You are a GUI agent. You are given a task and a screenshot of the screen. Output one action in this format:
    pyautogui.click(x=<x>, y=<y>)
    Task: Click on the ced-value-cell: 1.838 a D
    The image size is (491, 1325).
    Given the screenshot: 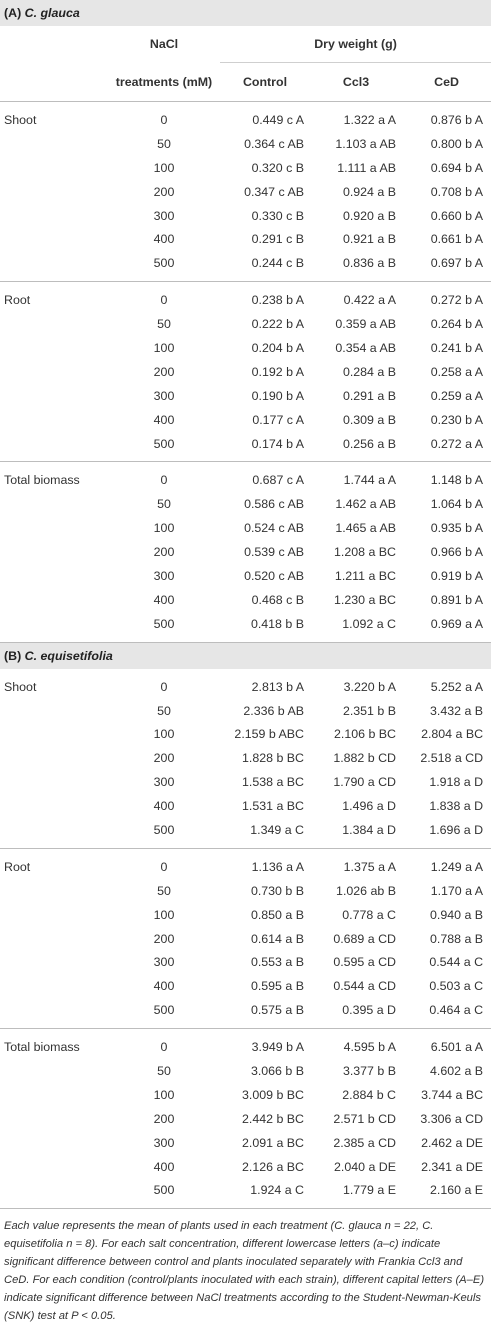 What is the action you would take?
    pyautogui.click(x=456, y=806)
    